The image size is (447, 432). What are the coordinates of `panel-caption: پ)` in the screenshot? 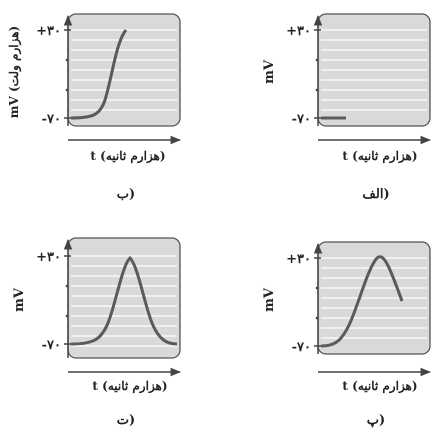 It's located at (376, 420).